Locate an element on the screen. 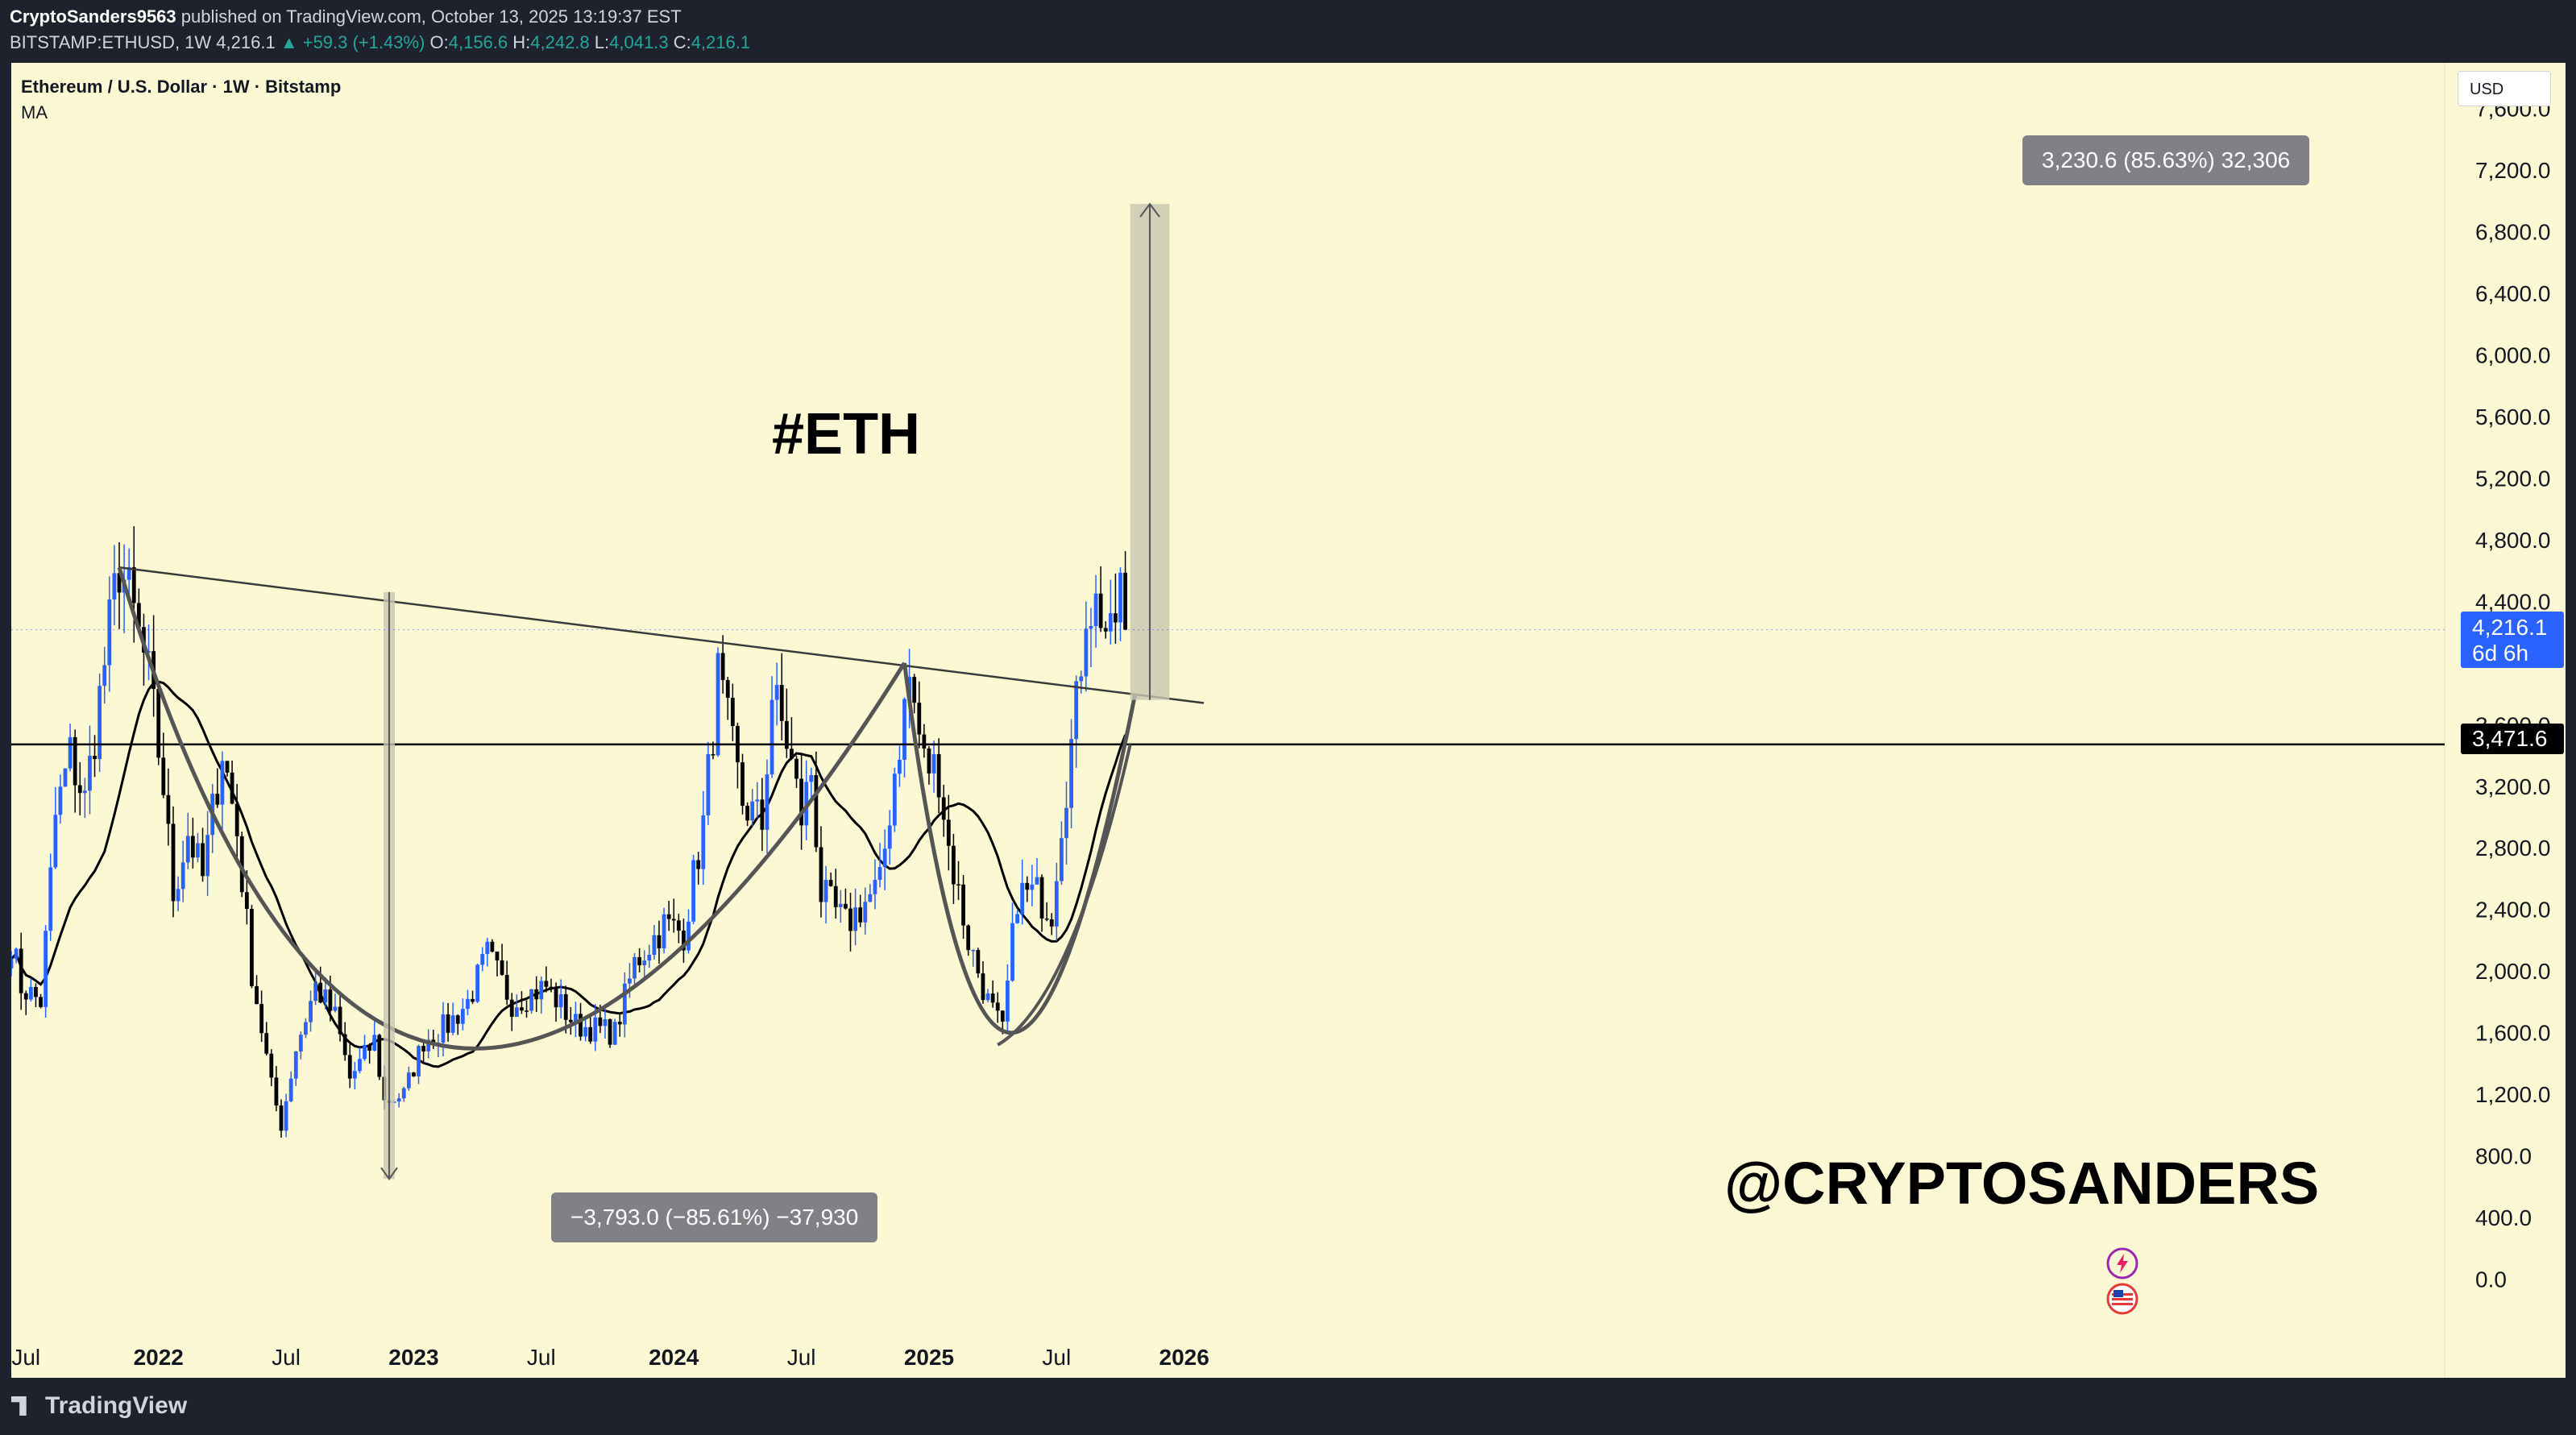  horizontal-line-label: 3,471.6 is located at coordinates (2512, 739).